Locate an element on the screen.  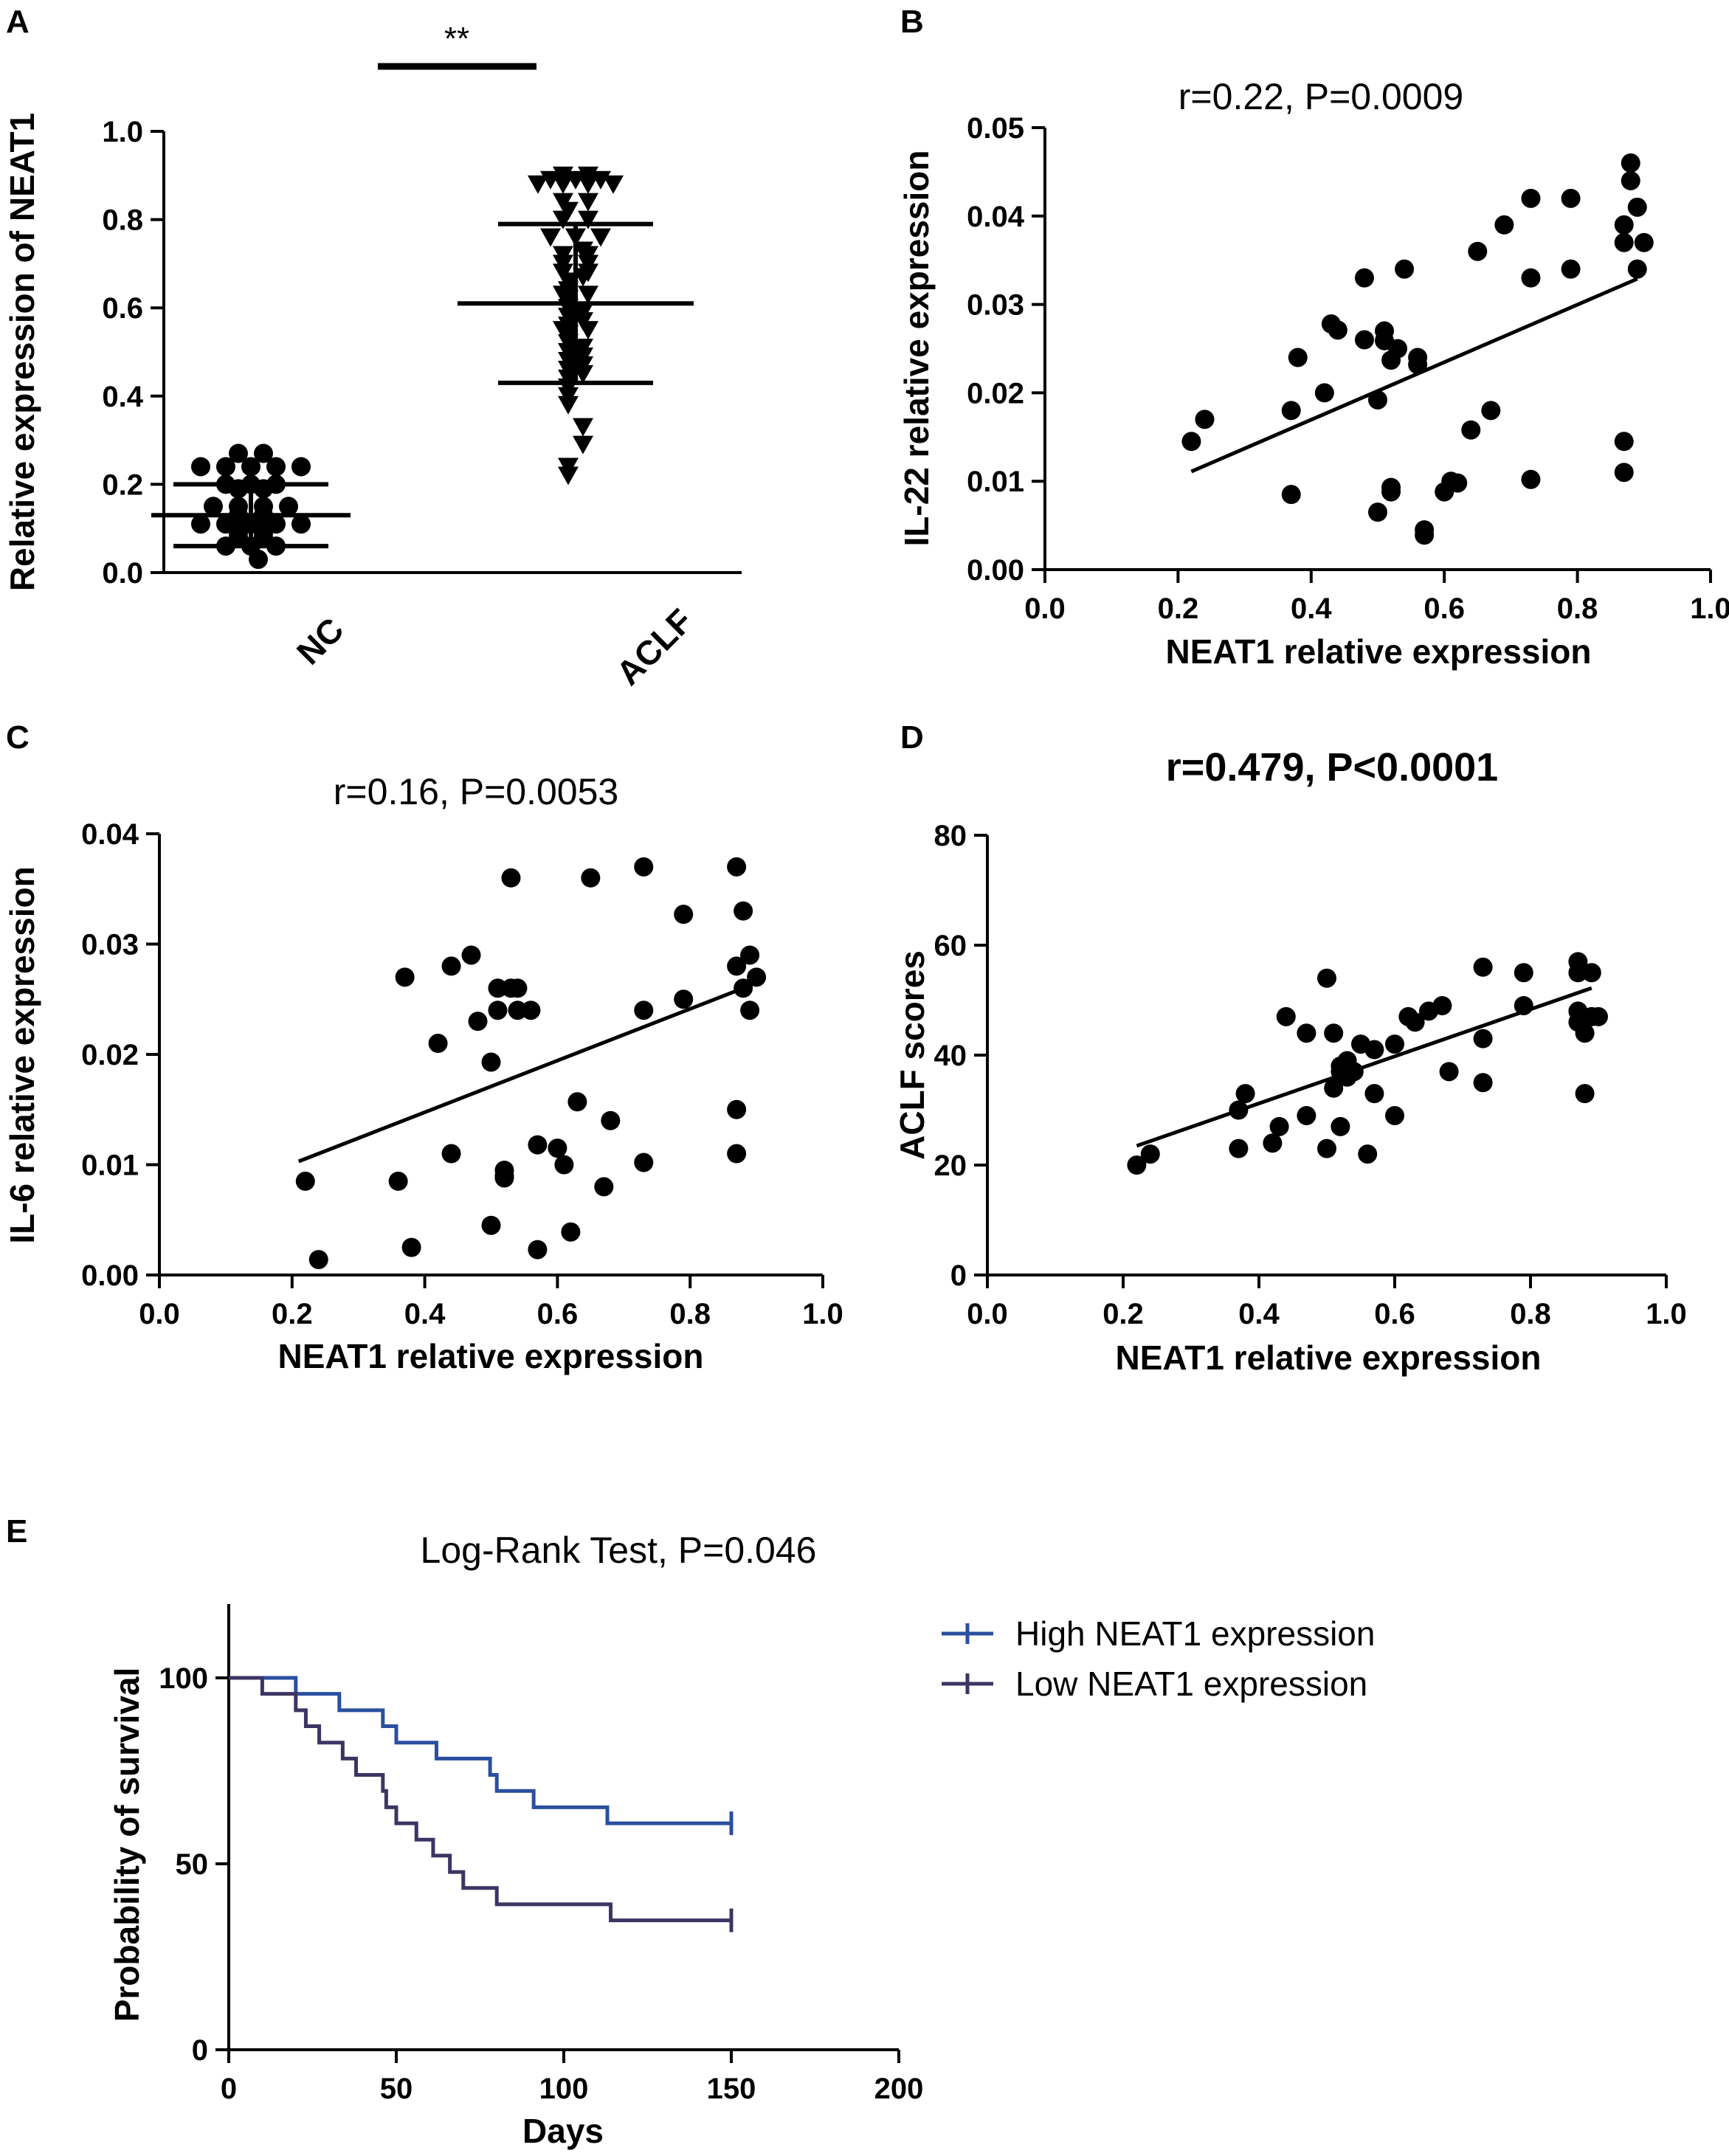
panel-a-y-tick-label: 0.4 is located at coordinates (122, 397).